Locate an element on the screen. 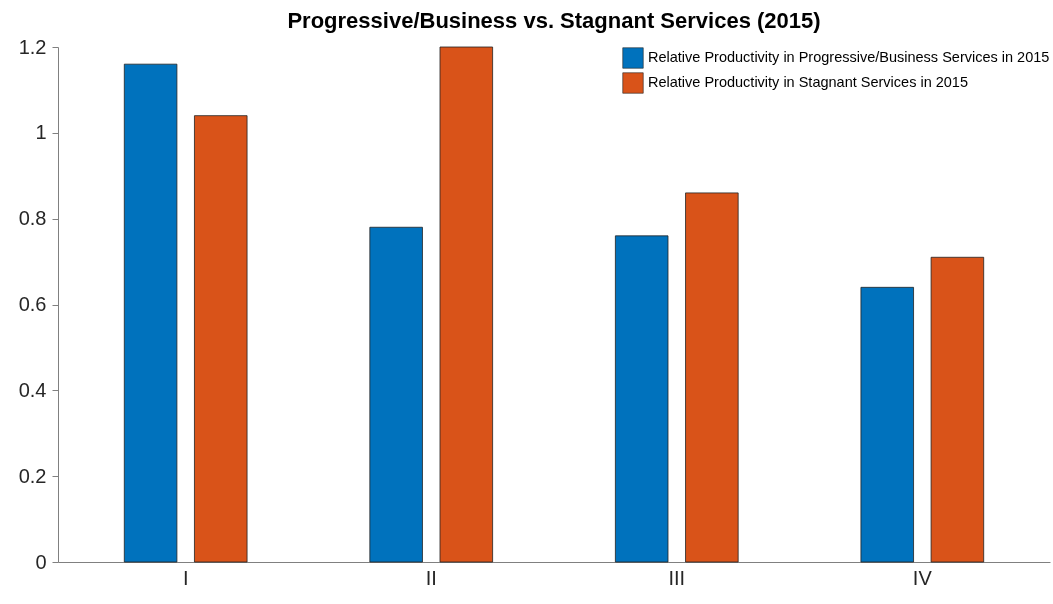 This screenshot has width=1053, height=604. x-tick-label: III is located at coordinates (677, 577).